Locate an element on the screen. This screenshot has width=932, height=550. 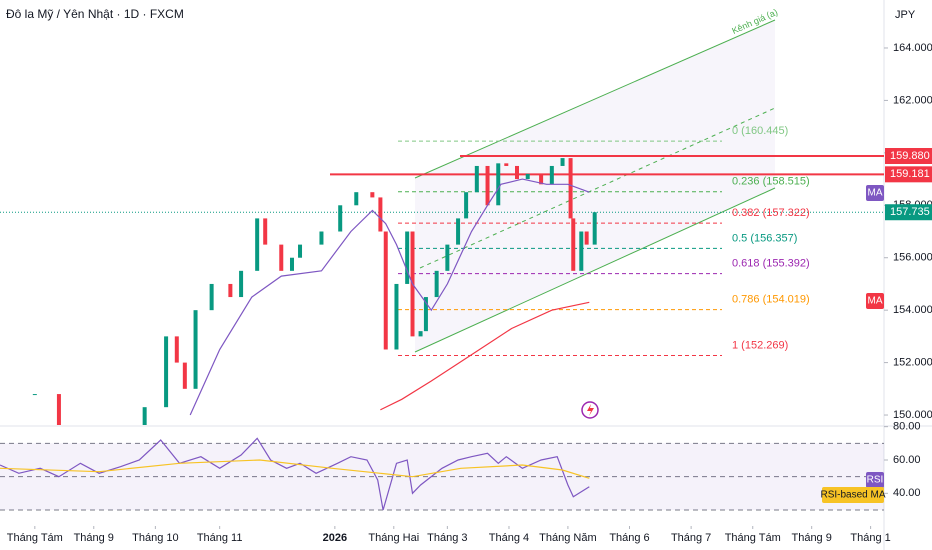
channel-middle is located at coordinates (597, 188).